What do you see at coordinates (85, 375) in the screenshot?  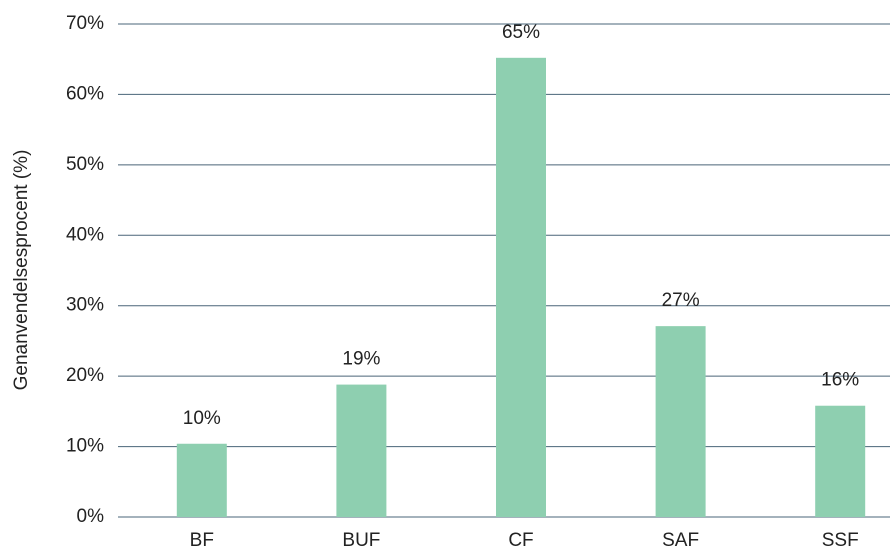 I see `y-tick-label: 20%` at bounding box center [85, 375].